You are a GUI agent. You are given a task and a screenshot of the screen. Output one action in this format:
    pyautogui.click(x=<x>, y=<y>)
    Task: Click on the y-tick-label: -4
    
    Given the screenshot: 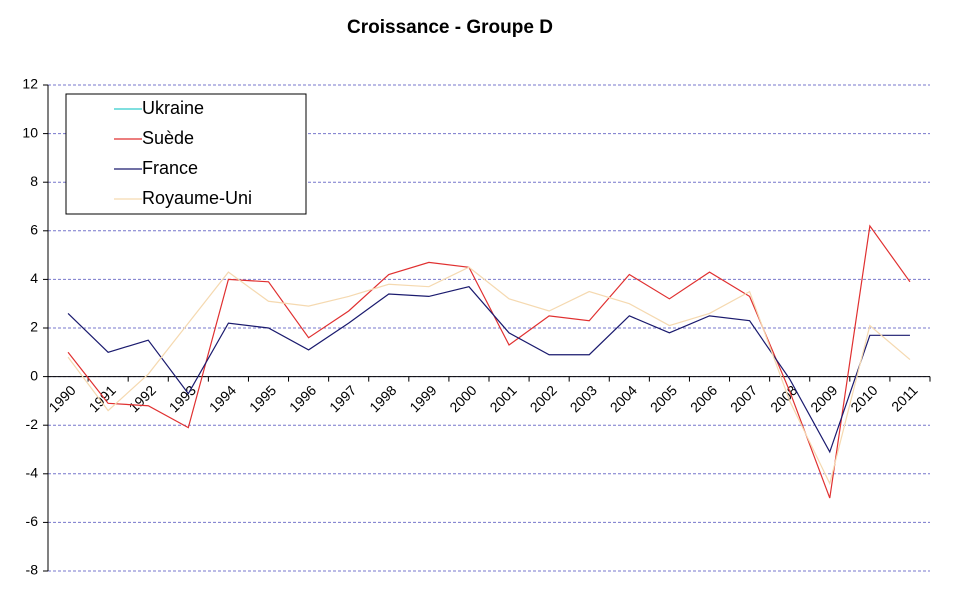 What is the action you would take?
    pyautogui.click(x=32, y=473)
    